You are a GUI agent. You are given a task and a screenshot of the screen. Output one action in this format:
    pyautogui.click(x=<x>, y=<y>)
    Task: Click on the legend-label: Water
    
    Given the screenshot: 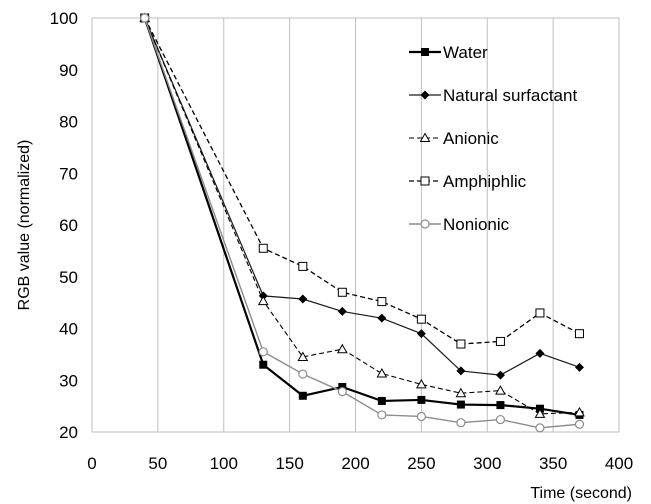 What is the action you would take?
    pyautogui.click(x=465, y=52)
    